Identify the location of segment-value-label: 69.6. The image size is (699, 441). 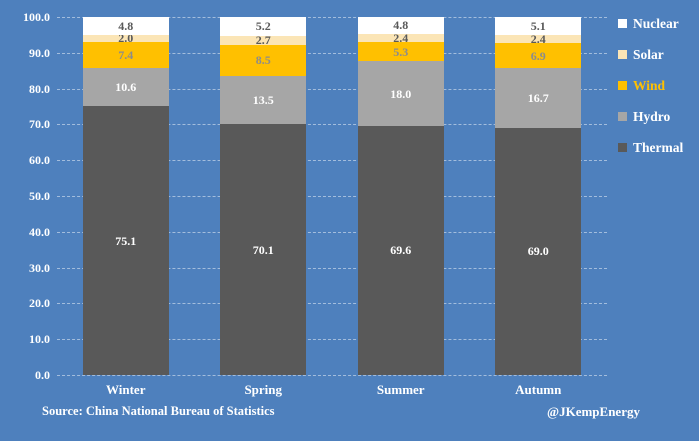
(401, 250).